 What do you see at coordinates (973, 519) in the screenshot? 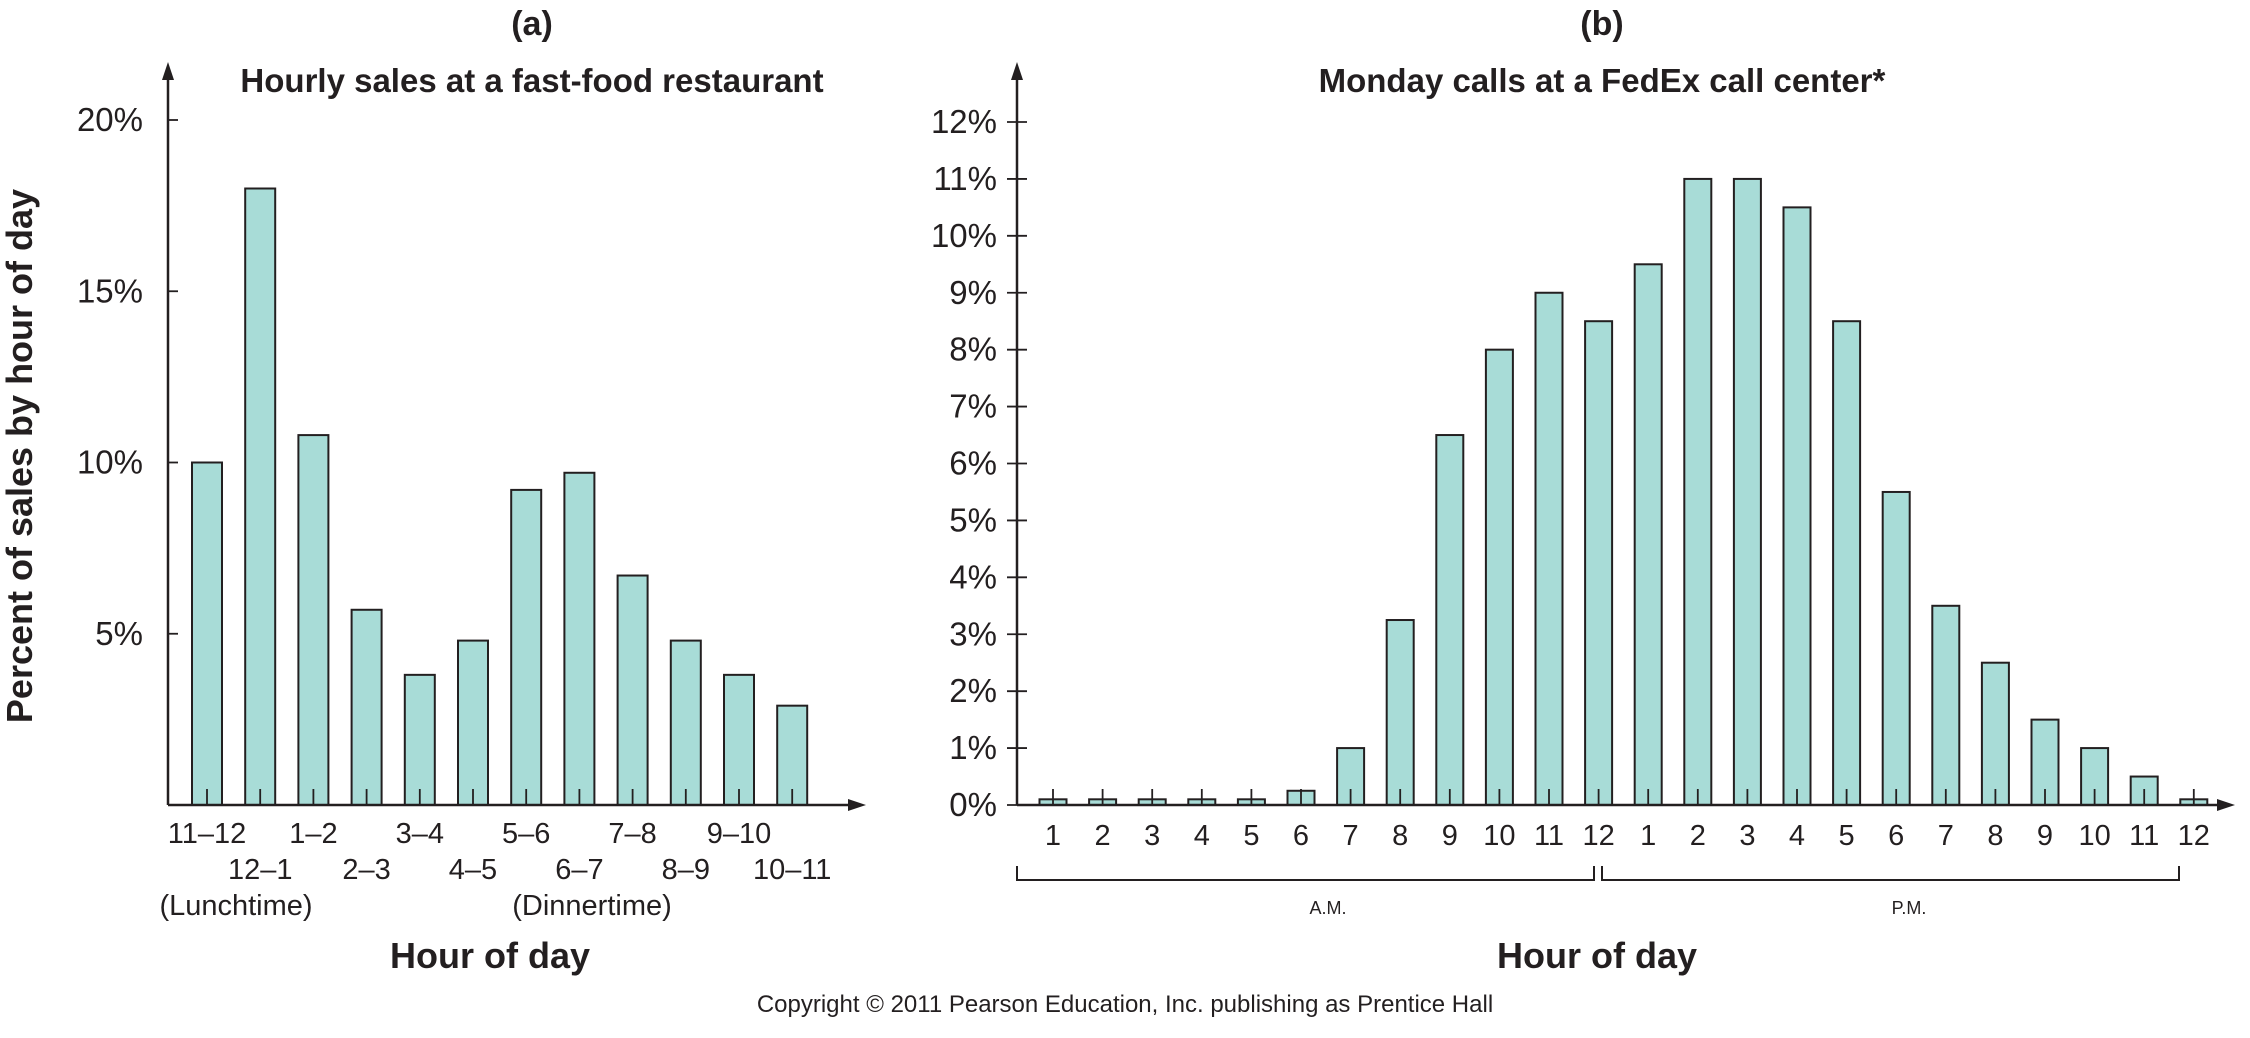
I see `chart-b-y-tick-label: 5%` at bounding box center [973, 519].